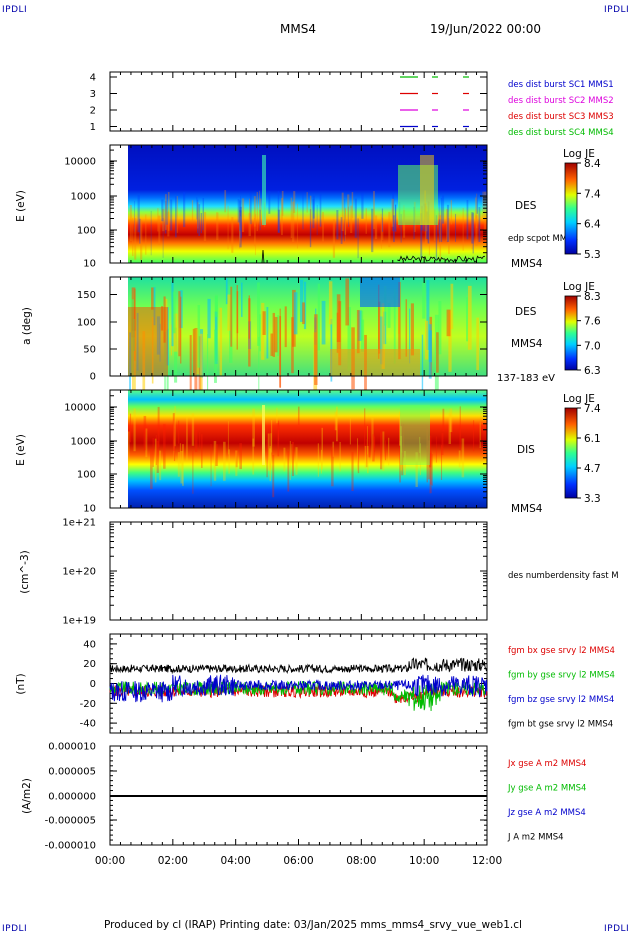  What do you see at coordinates (89, 644) in the screenshot?
I see `field-ytick-label: 40` at bounding box center [89, 644].